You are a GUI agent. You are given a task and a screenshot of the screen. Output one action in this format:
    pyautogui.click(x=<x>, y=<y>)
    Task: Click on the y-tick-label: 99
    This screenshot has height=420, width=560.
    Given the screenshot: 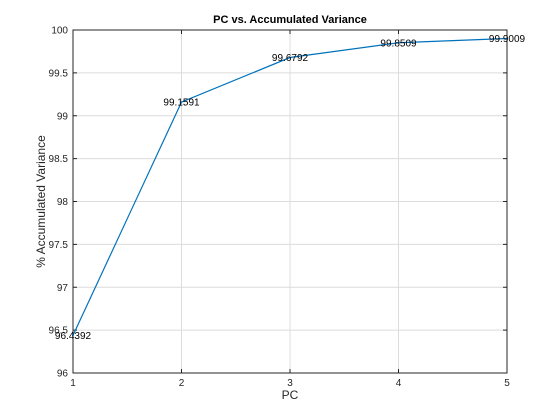 What is the action you would take?
    pyautogui.click(x=63, y=116)
    